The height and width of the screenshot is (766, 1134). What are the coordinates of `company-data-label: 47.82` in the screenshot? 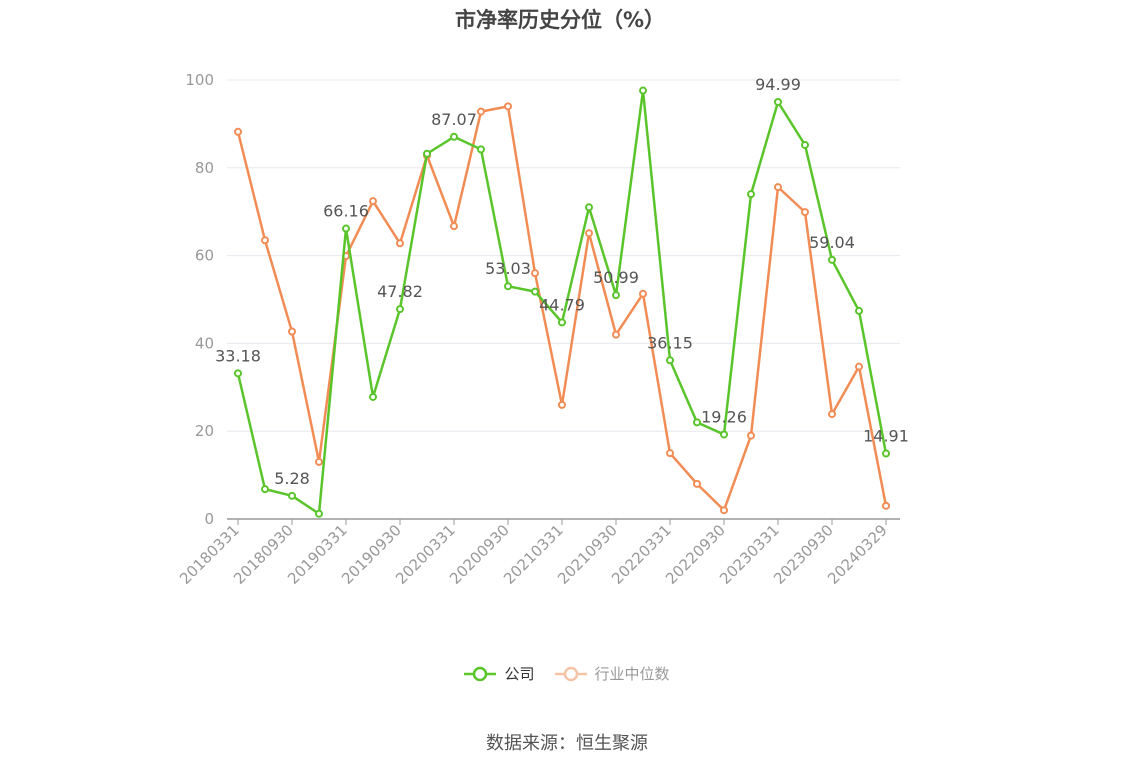 It's located at (400, 291).